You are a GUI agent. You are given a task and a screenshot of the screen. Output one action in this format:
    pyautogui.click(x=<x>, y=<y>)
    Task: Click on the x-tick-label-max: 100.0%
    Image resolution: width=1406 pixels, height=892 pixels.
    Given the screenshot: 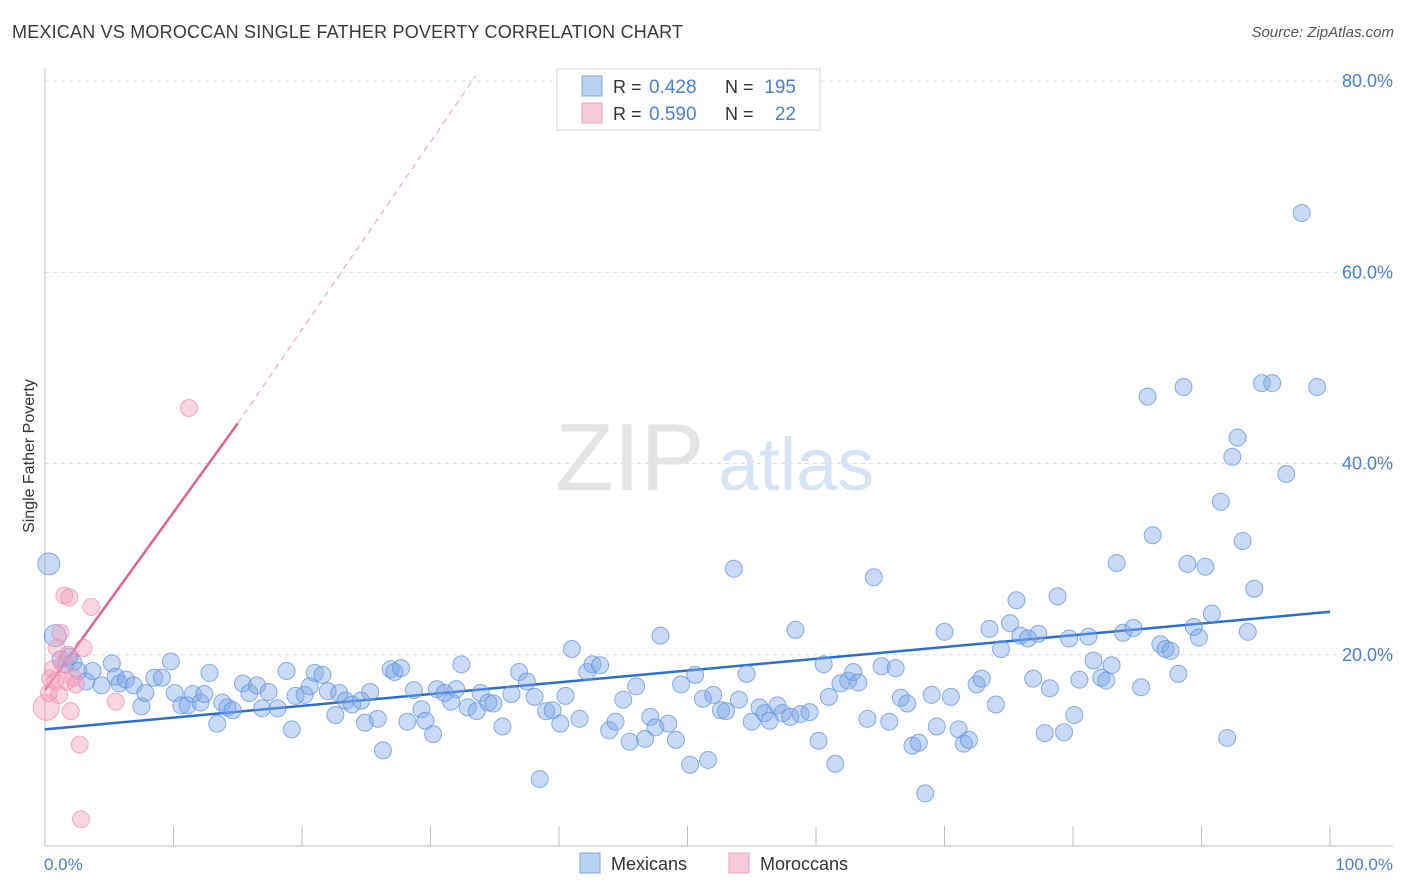 What is the action you would take?
    pyautogui.click(x=1364, y=864)
    